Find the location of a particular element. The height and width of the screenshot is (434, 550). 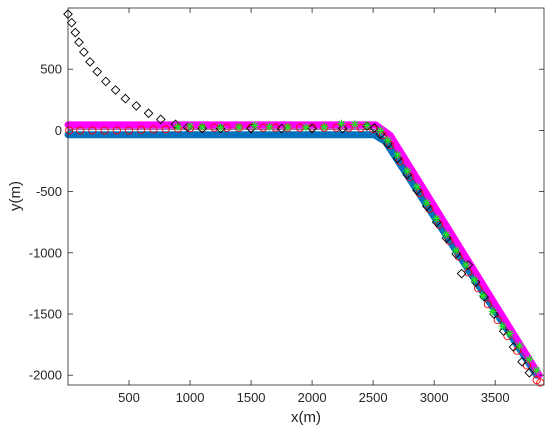

x-tick-label: 1500 is located at coordinates (251, 397).